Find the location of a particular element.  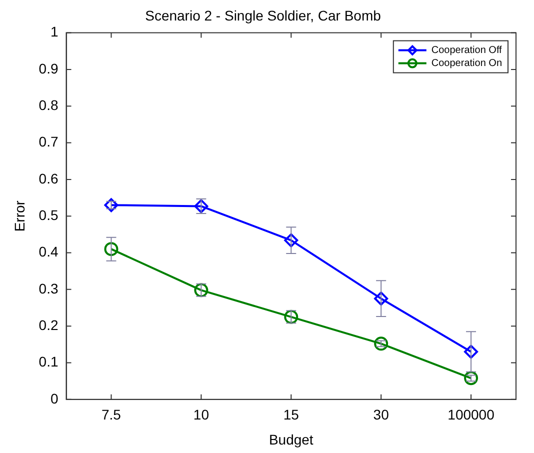

y-tick-label: 1 is located at coordinates (54, 32).